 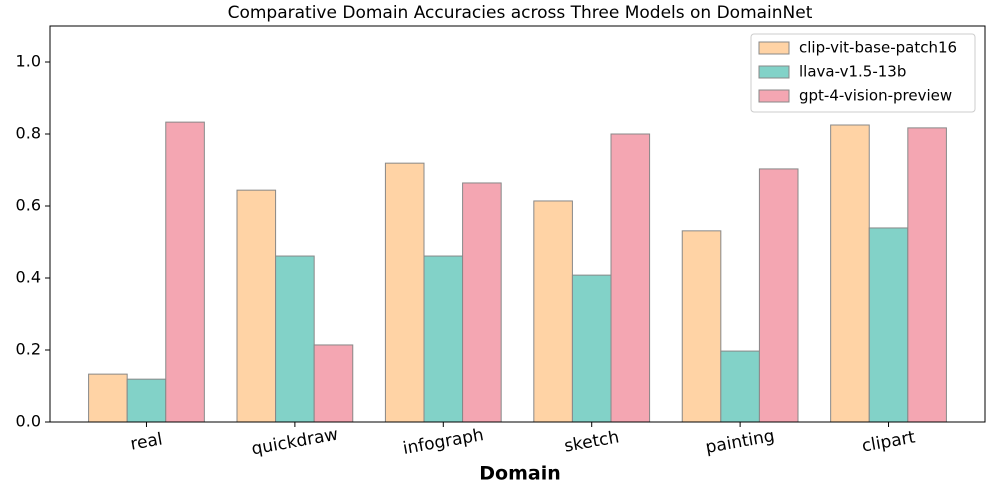 What do you see at coordinates (28, 133) in the screenshot?
I see `y-tick-label: 0.8` at bounding box center [28, 133].